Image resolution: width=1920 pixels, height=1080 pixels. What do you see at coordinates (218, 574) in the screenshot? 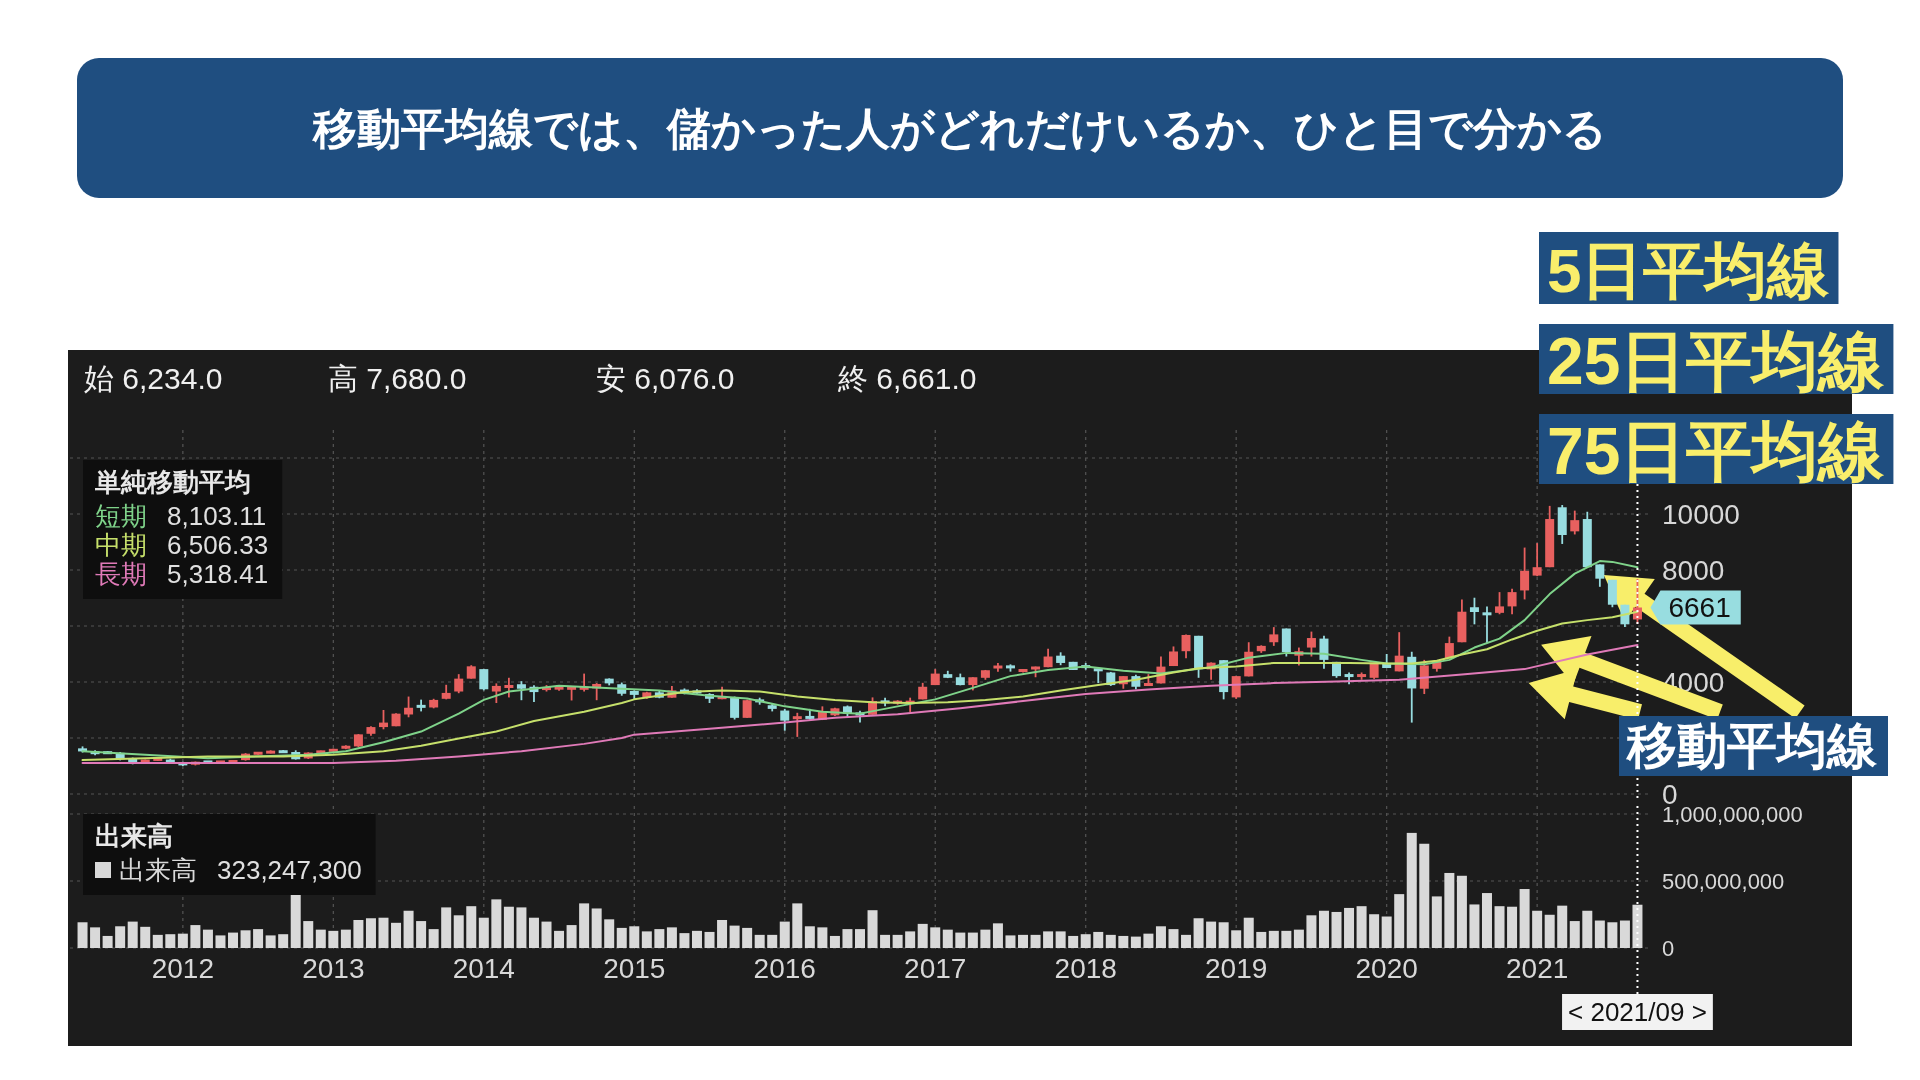
I see `annotation: 5,318.41` at bounding box center [218, 574].